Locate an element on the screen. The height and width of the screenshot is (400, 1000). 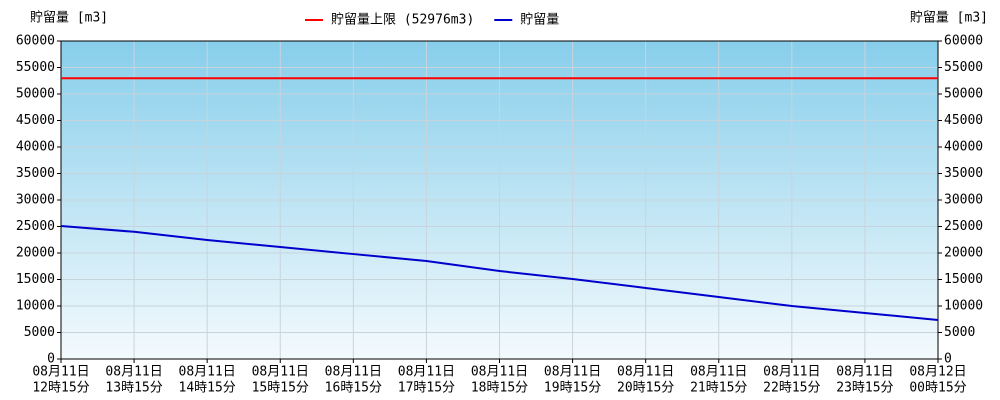
y2-tick-label: 60000 is located at coordinates (963, 41).